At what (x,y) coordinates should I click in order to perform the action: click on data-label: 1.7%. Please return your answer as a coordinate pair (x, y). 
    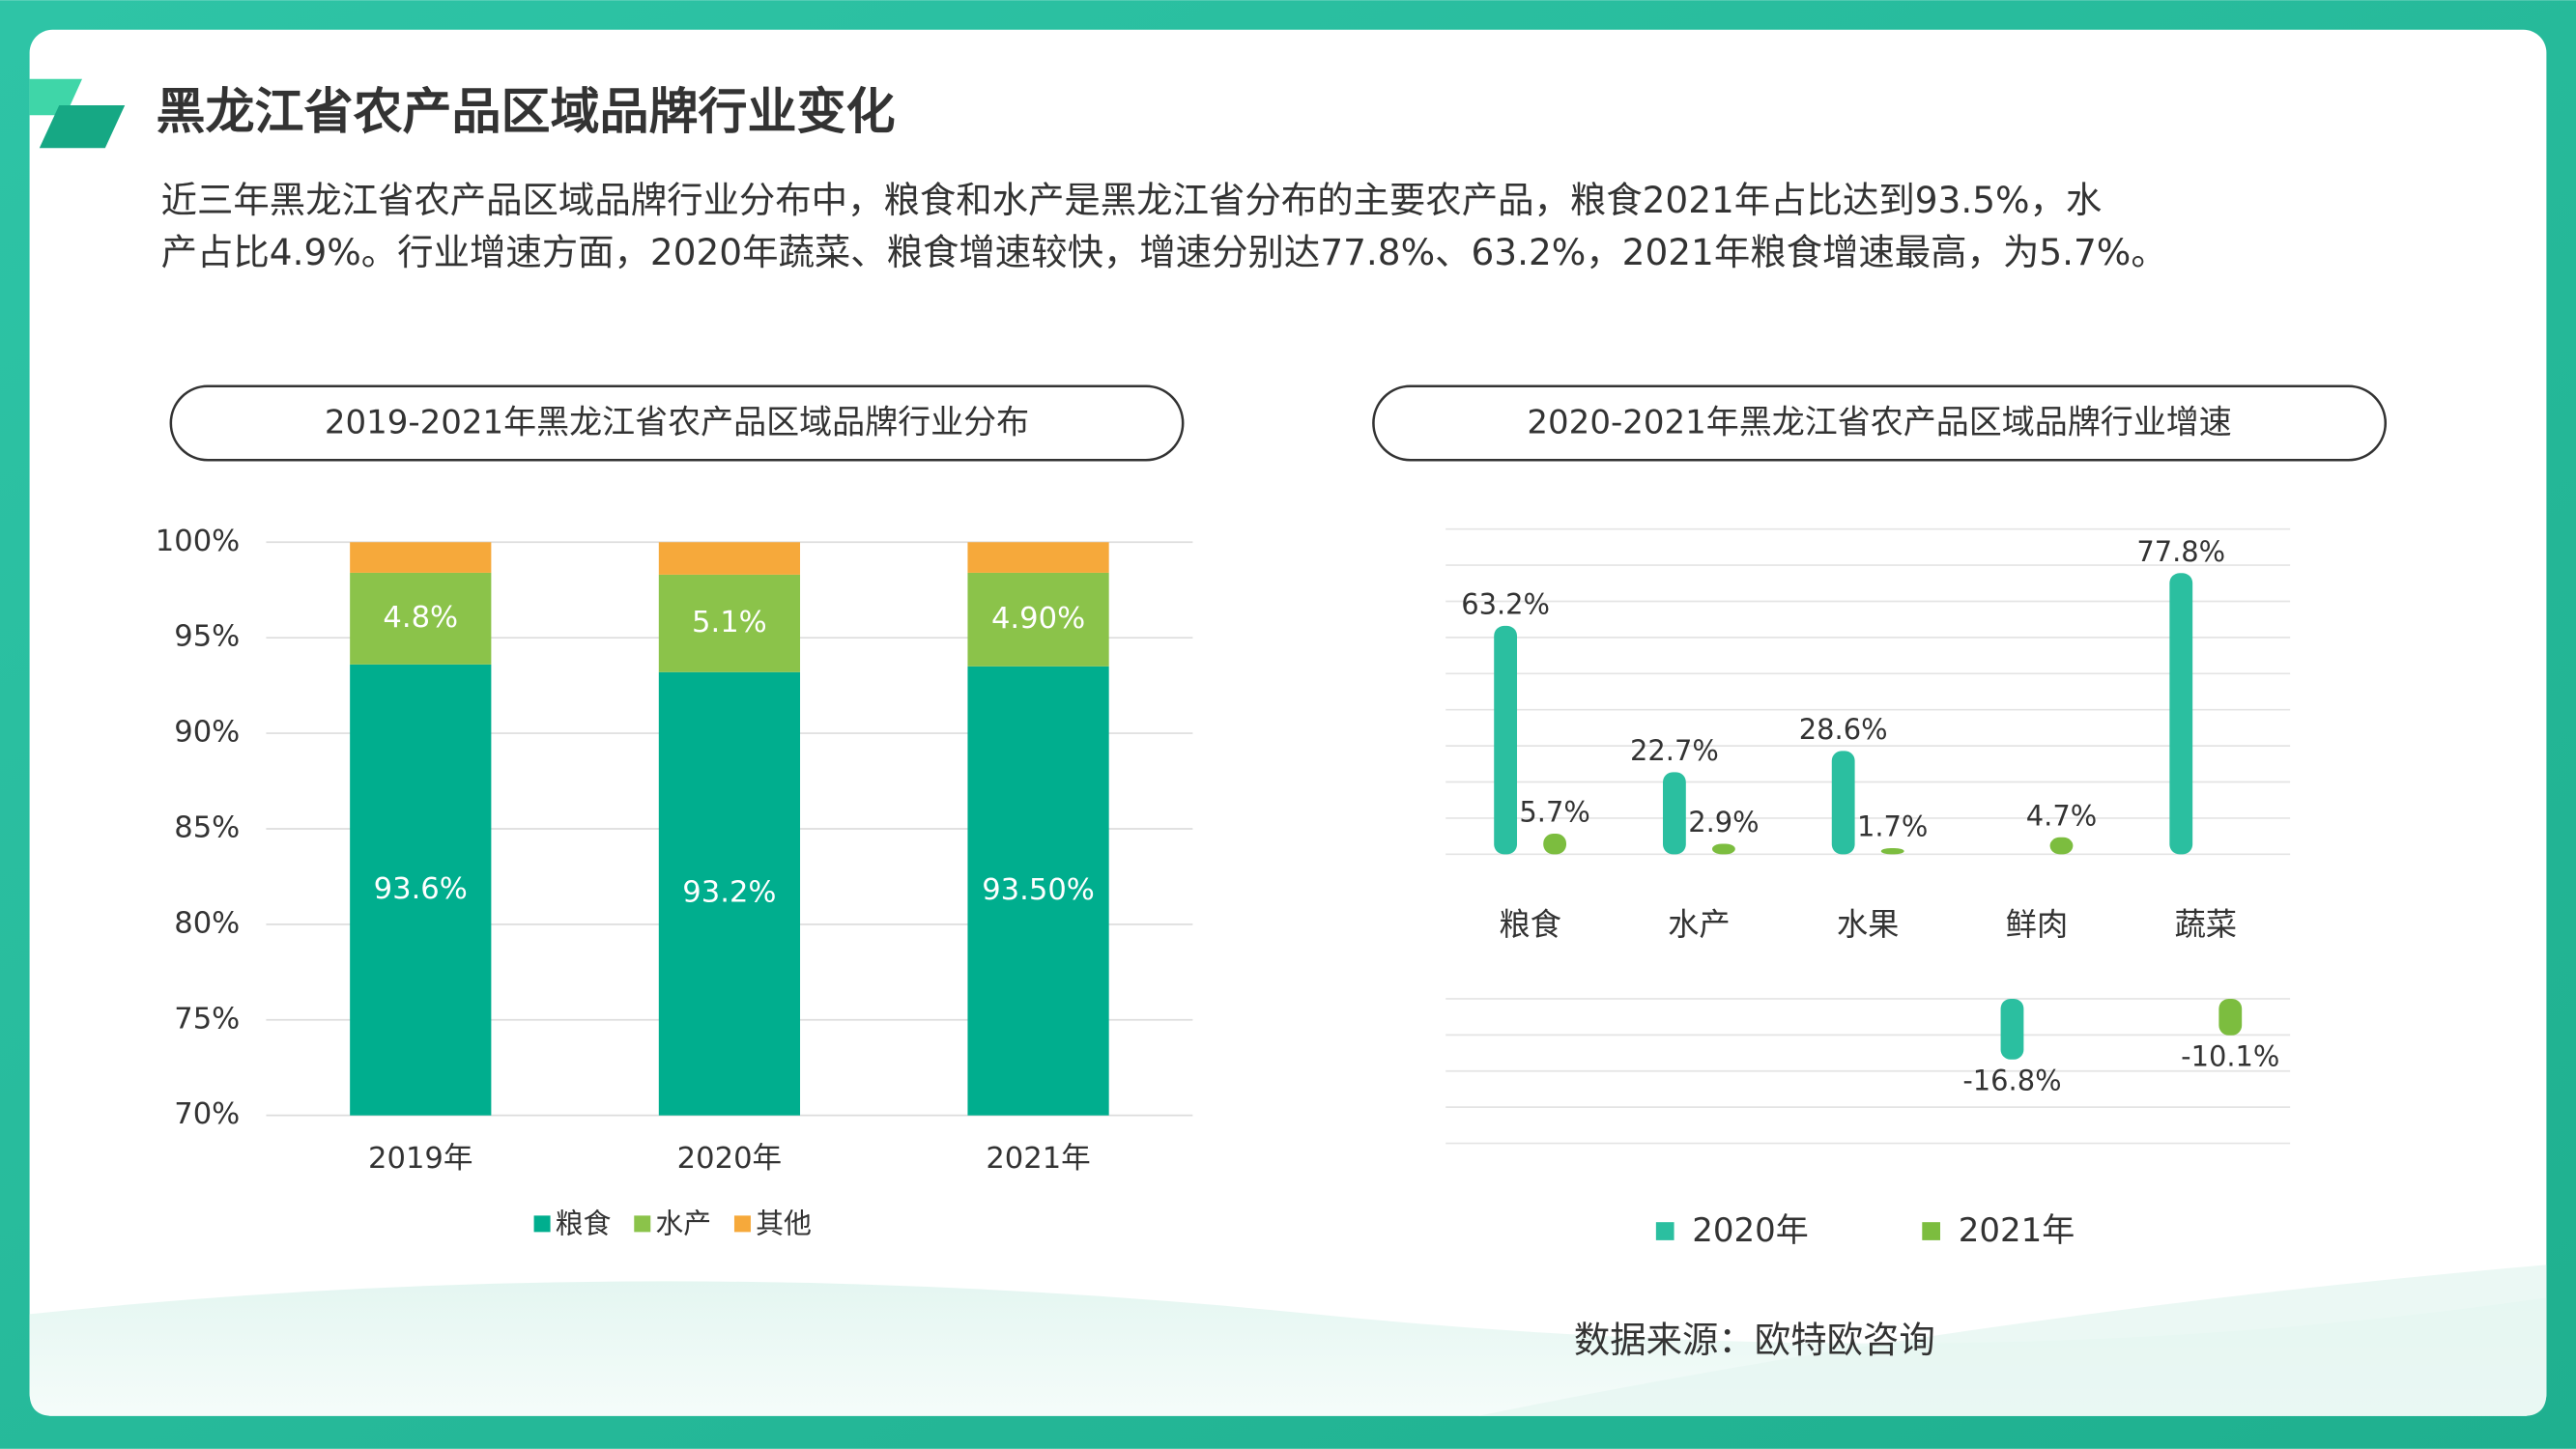
    Looking at the image, I should click on (1893, 826).